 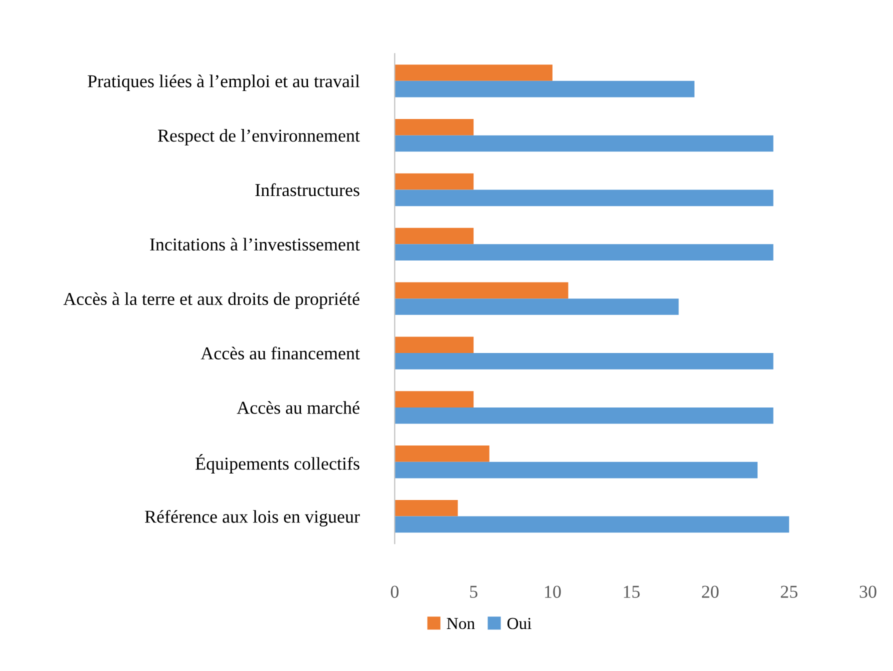 I want to click on y-tick-label: Respect de l’environnement, so click(x=259, y=137).